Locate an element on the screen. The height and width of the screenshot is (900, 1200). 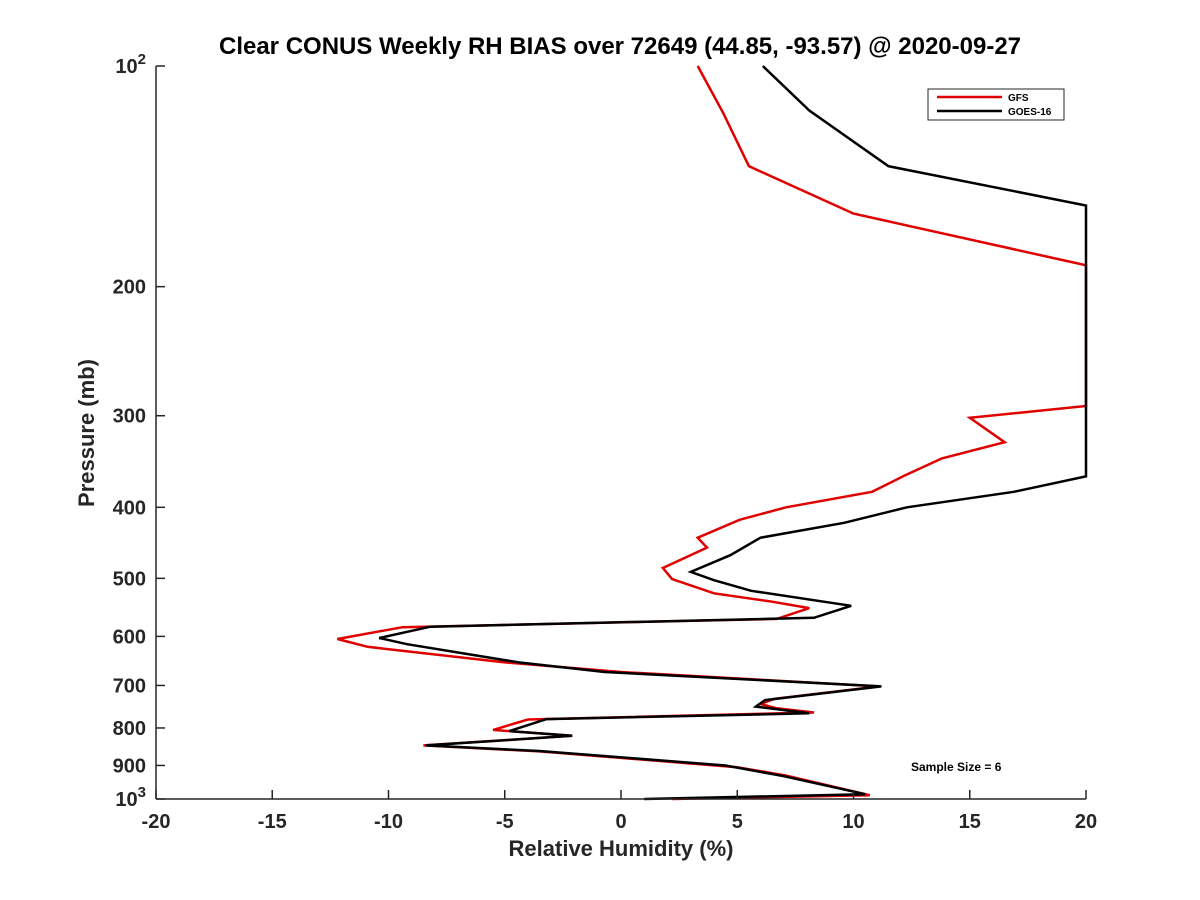
x-ticks: -20 -15 -10 -5 0 5 10 15 20 is located at coordinates (619, 811).